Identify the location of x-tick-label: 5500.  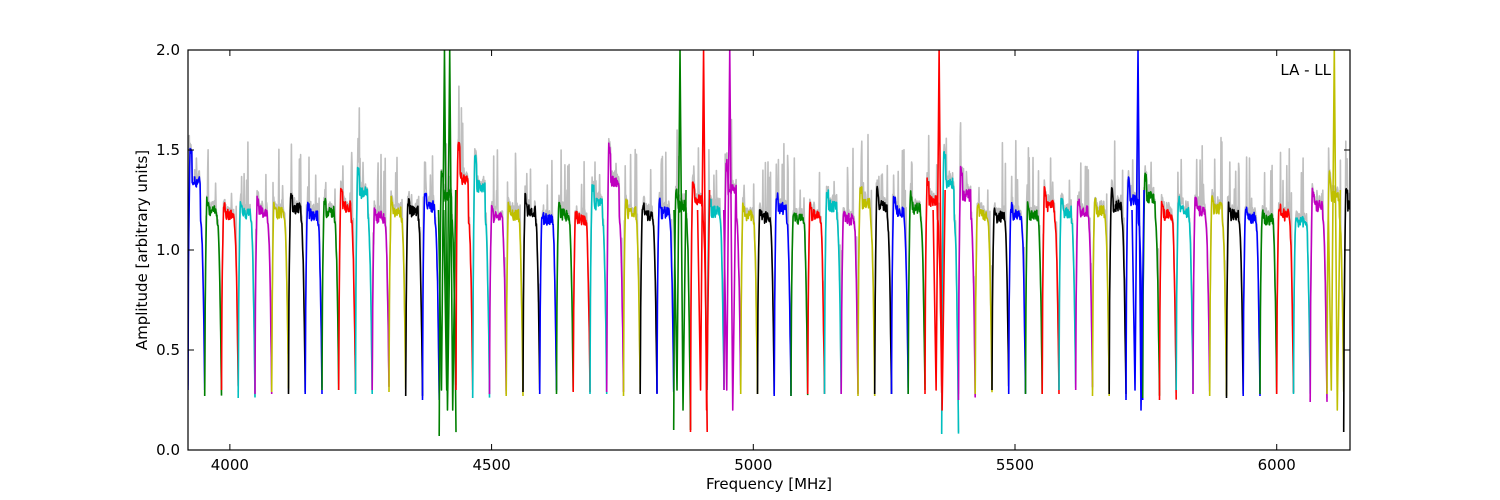
(1015, 465).